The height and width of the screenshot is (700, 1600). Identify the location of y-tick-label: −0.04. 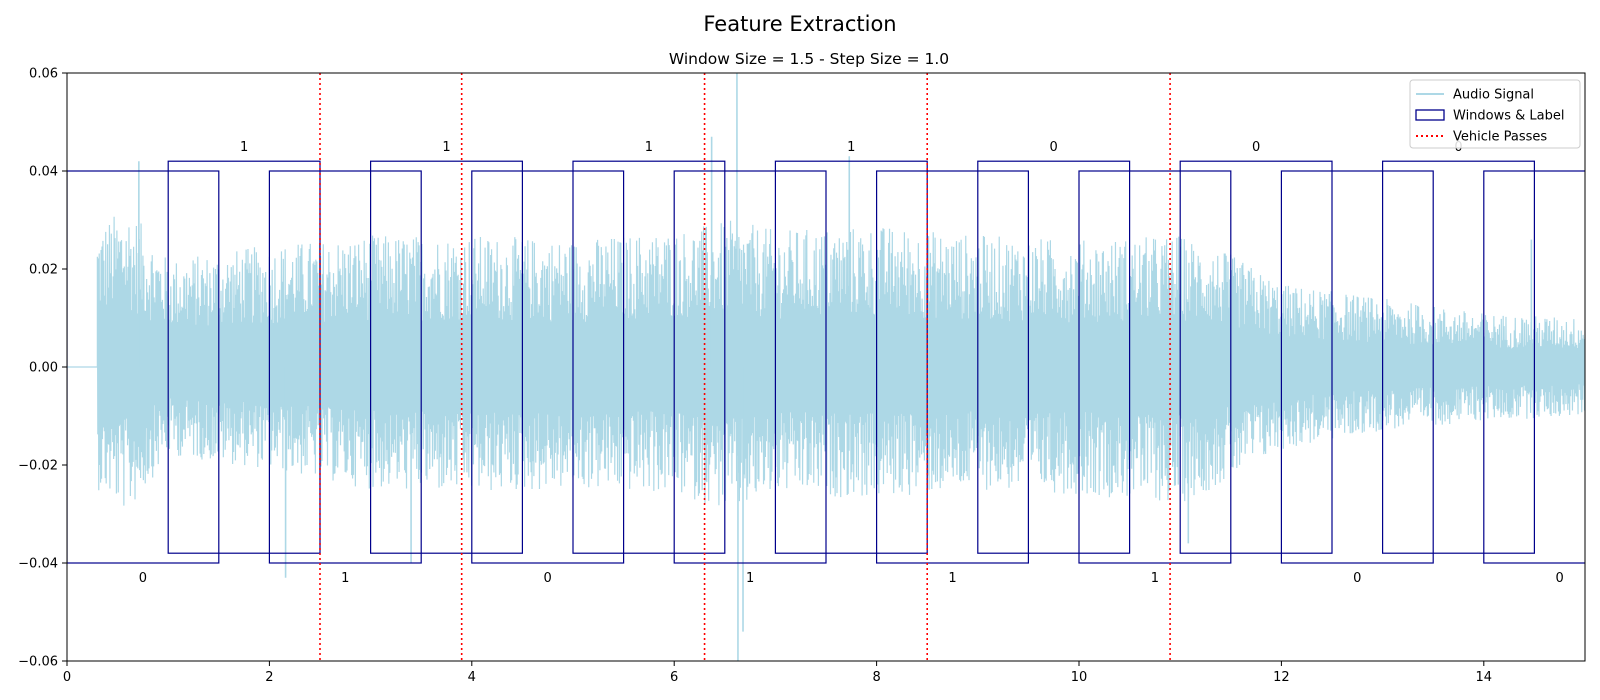
(38, 564).